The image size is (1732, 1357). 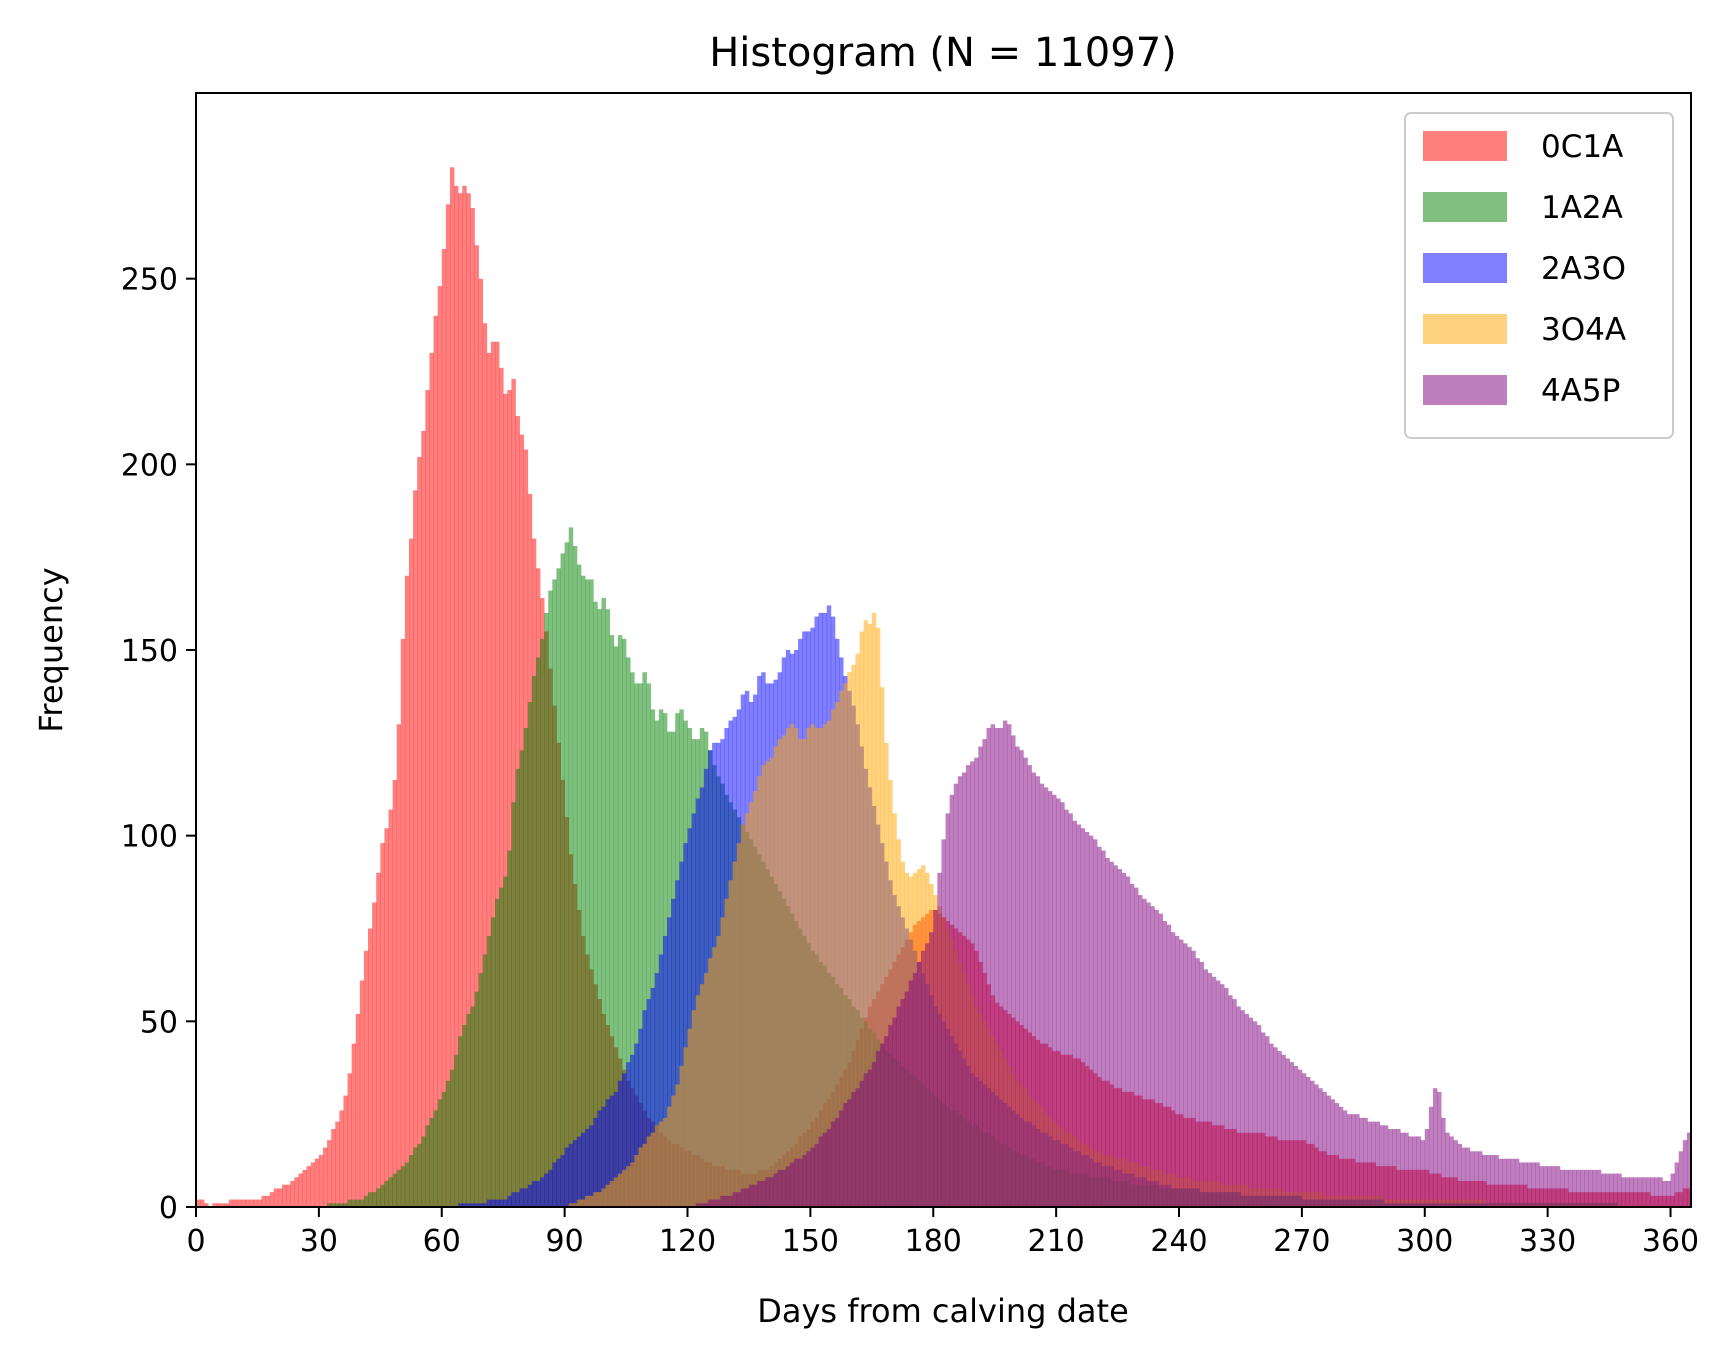 What do you see at coordinates (943, 1311) in the screenshot?
I see `x-axis-label: Days from calving date` at bounding box center [943, 1311].